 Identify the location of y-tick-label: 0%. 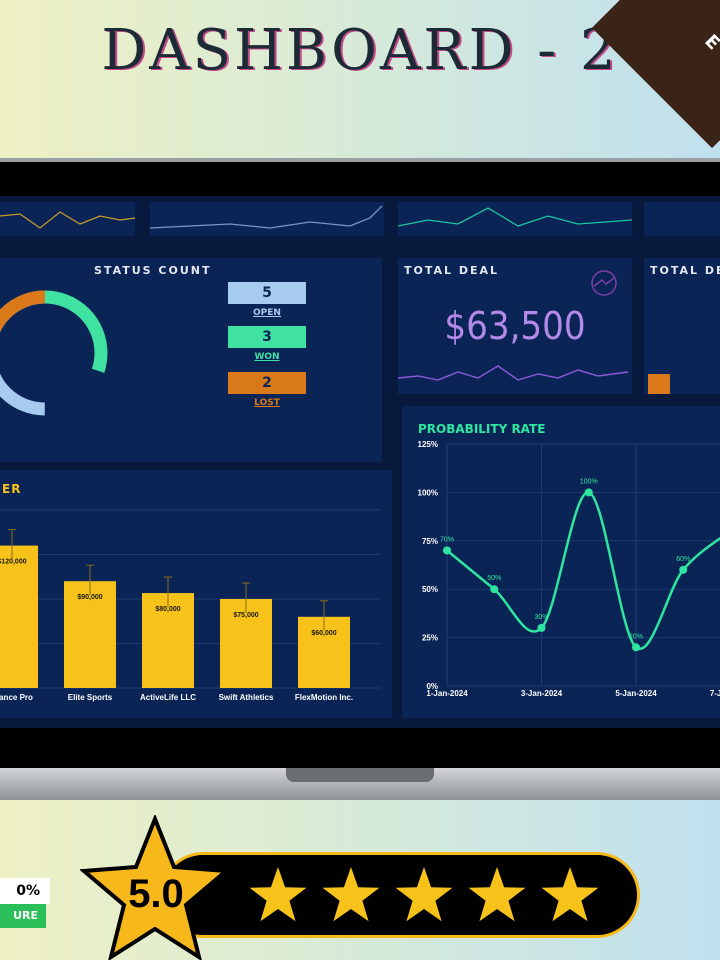
(432, 686).